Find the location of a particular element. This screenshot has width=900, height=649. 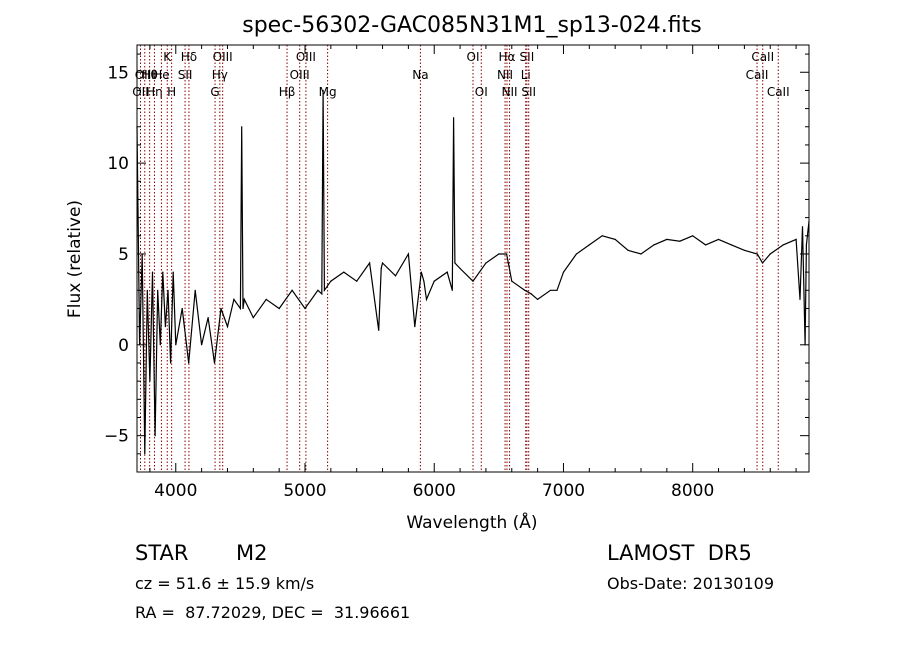

marker-label-9: OIII is located at coordinates (223, 57).